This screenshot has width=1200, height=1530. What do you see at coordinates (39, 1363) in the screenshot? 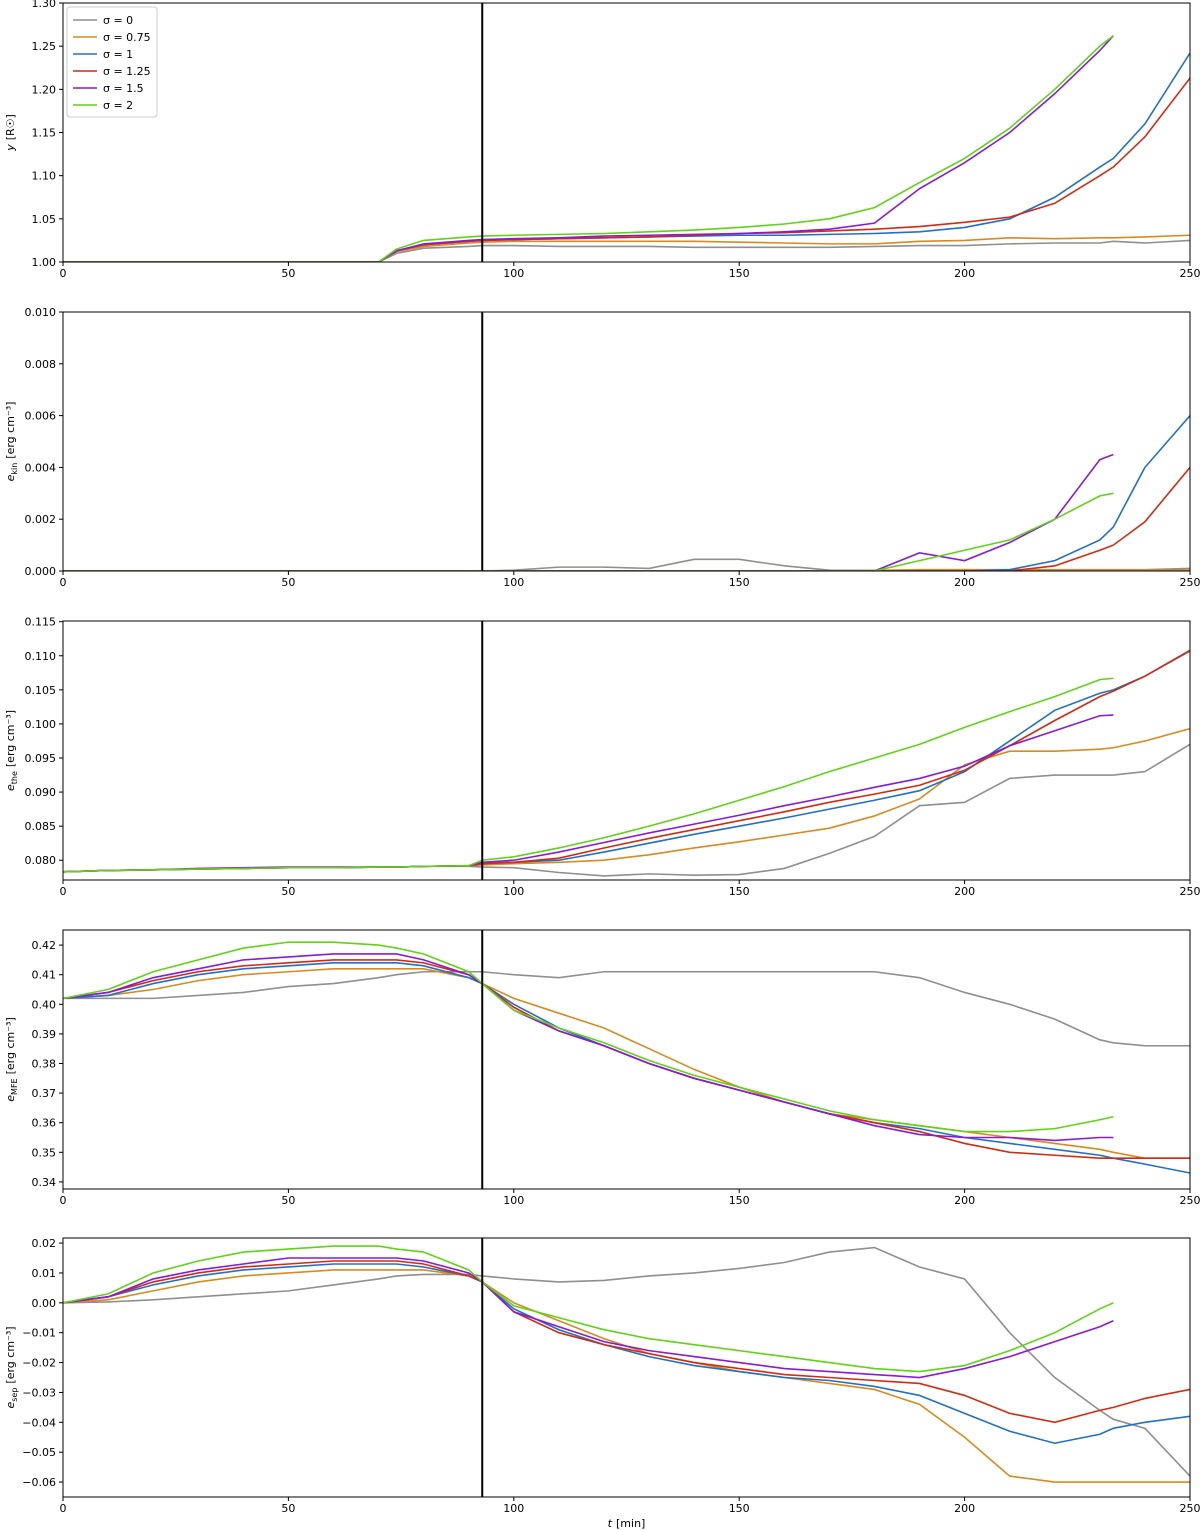
I see `y-tick-label: −0.02` at bounding box center [39, 1363].